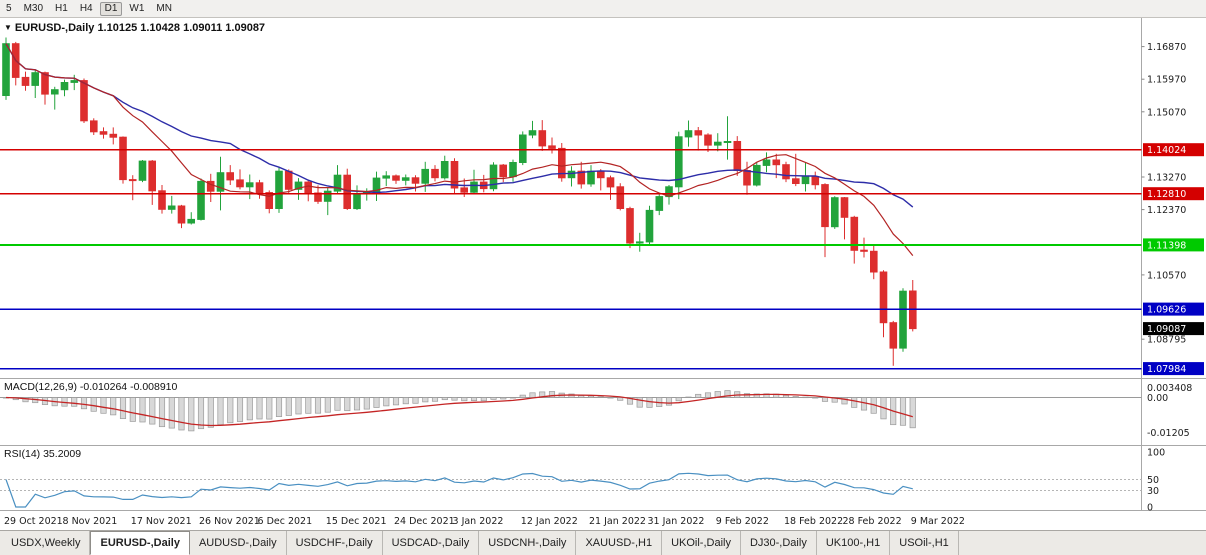 The image size is (1206, 555). I want to click on svg-text: 12 Jan 2022, so click(549, 521).